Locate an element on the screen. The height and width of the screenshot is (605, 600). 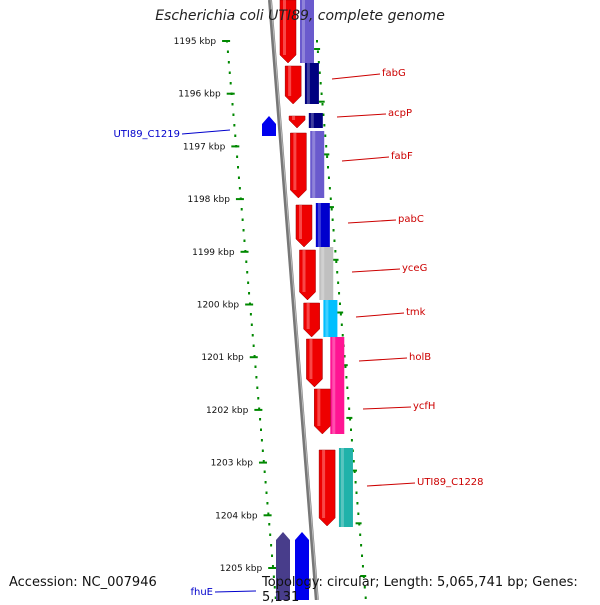
gene-label-yceg: yceG is located at coordinates (414, 268).